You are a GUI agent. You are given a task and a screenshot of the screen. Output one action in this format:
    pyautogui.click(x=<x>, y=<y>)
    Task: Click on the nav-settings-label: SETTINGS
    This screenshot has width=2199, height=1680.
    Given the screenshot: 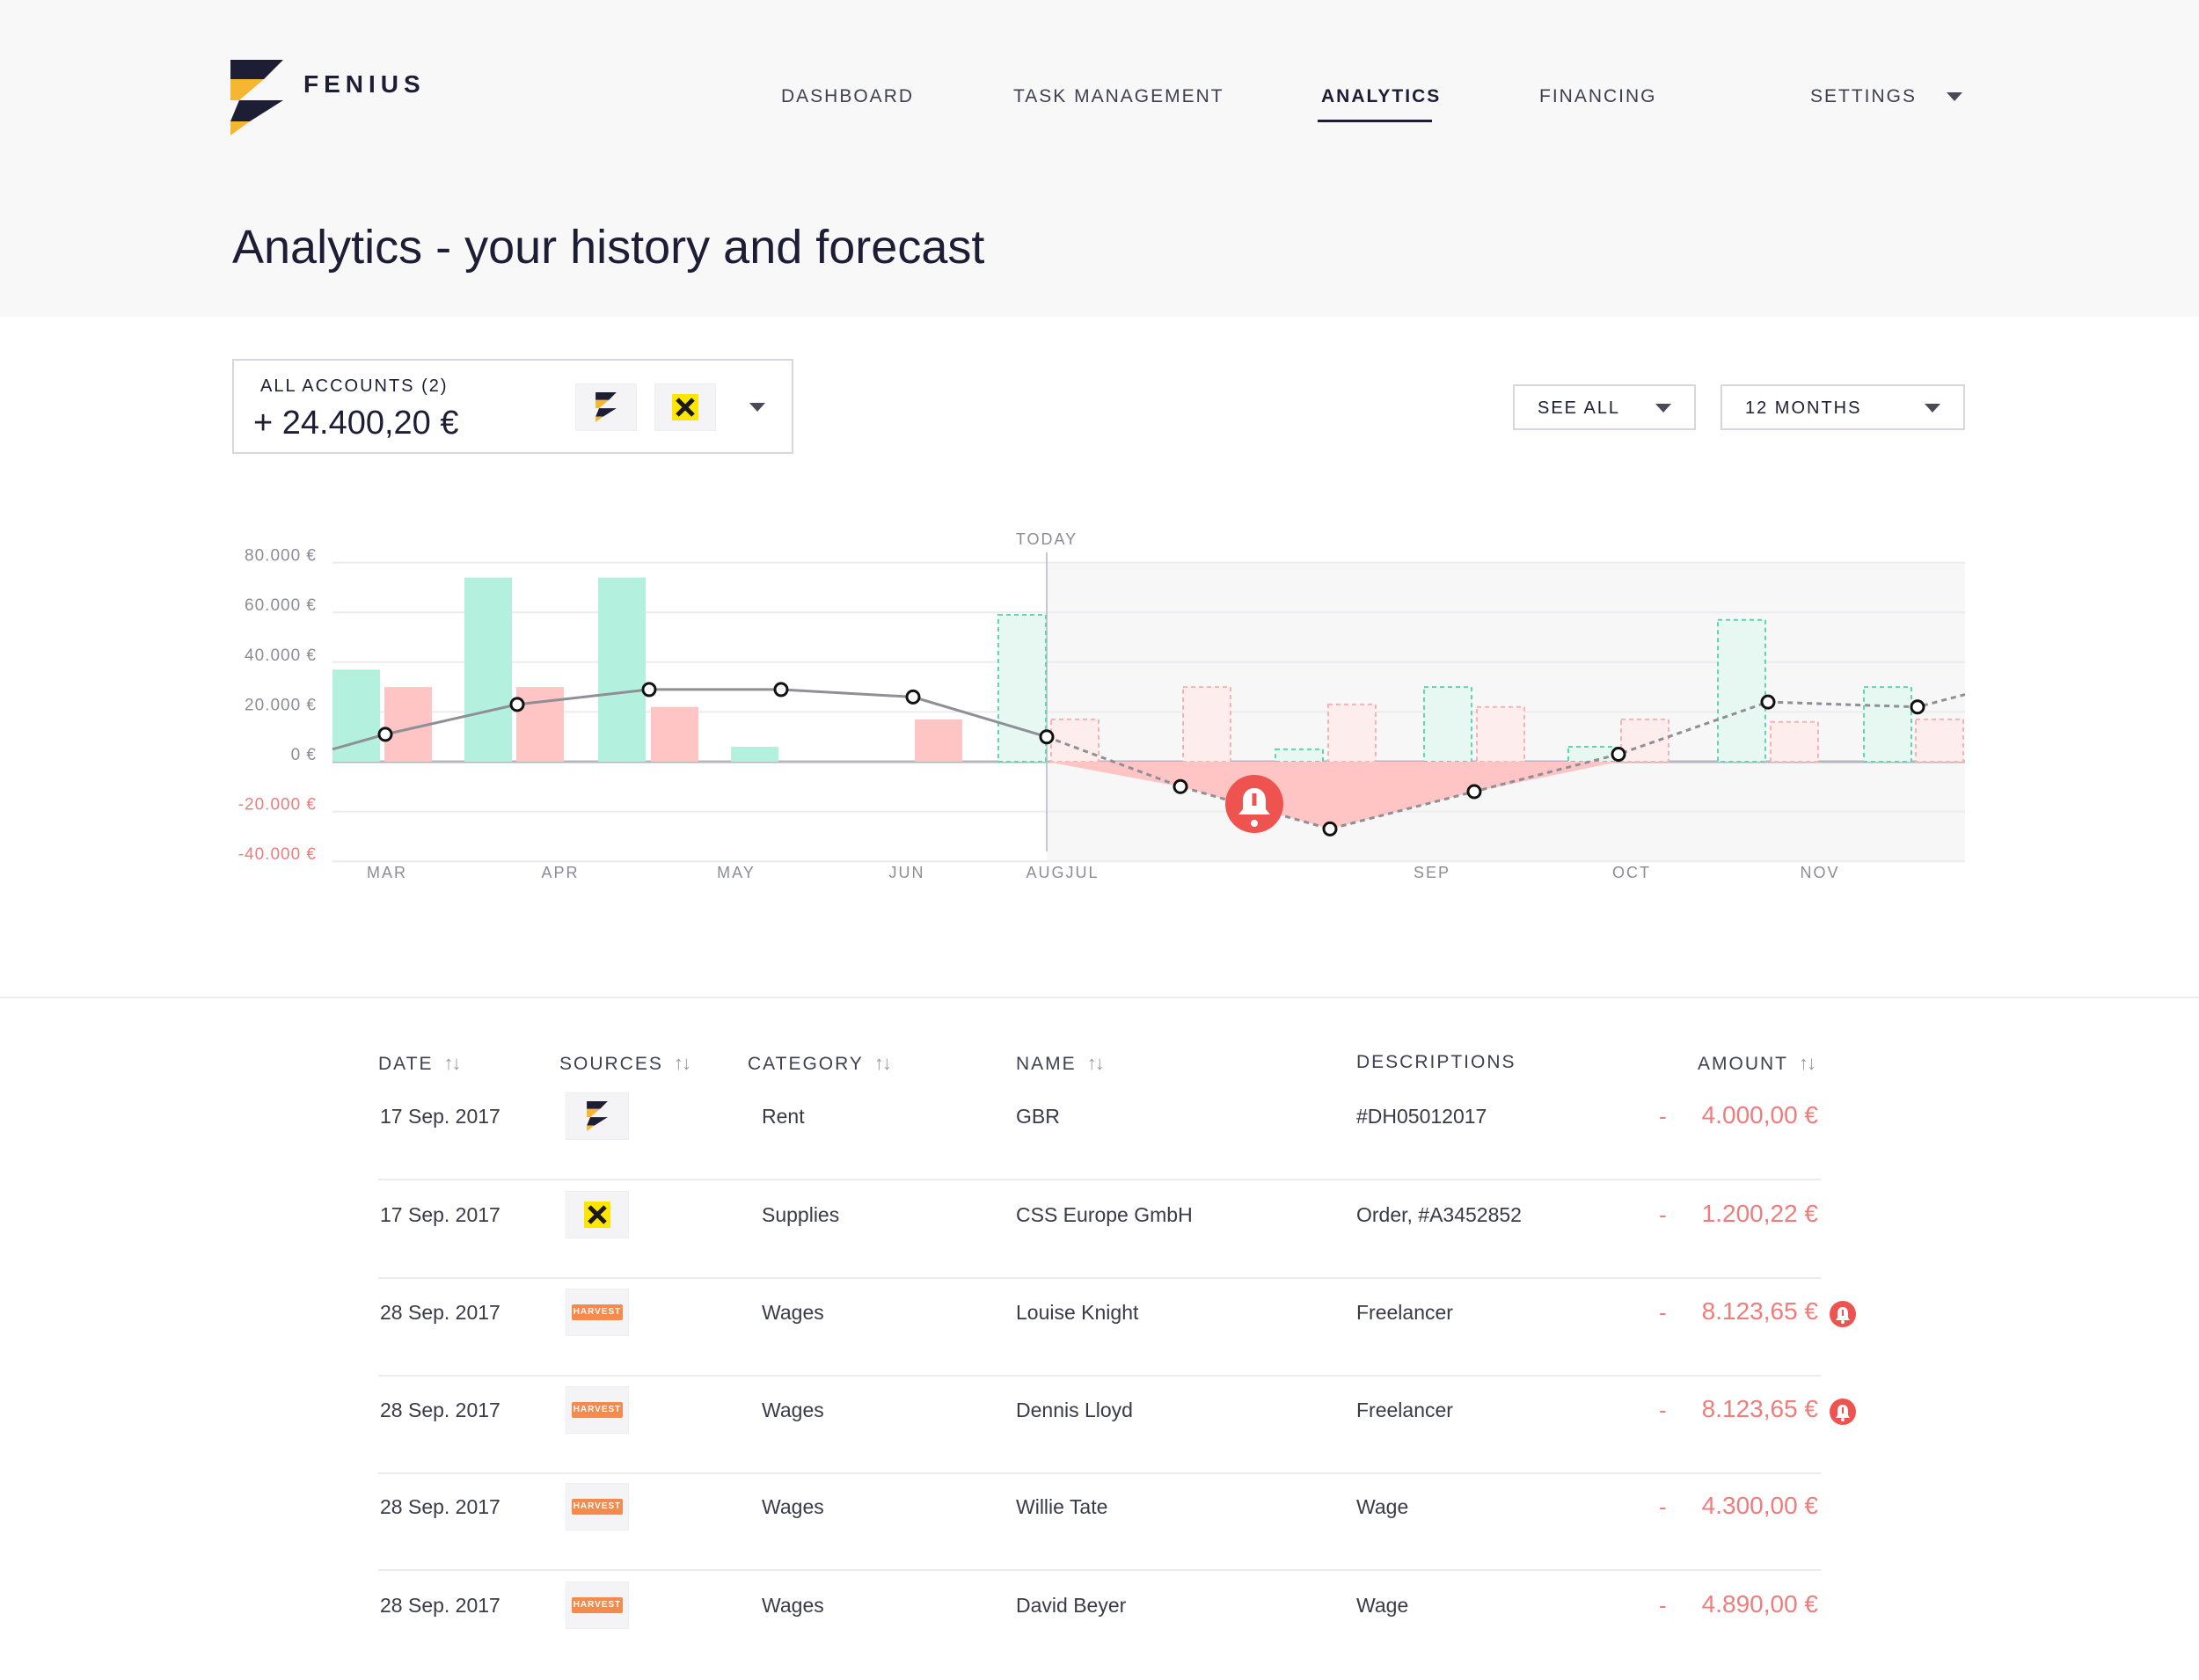 What is the action you would take?
    pyautogui.click(x=1864, y=96)
    